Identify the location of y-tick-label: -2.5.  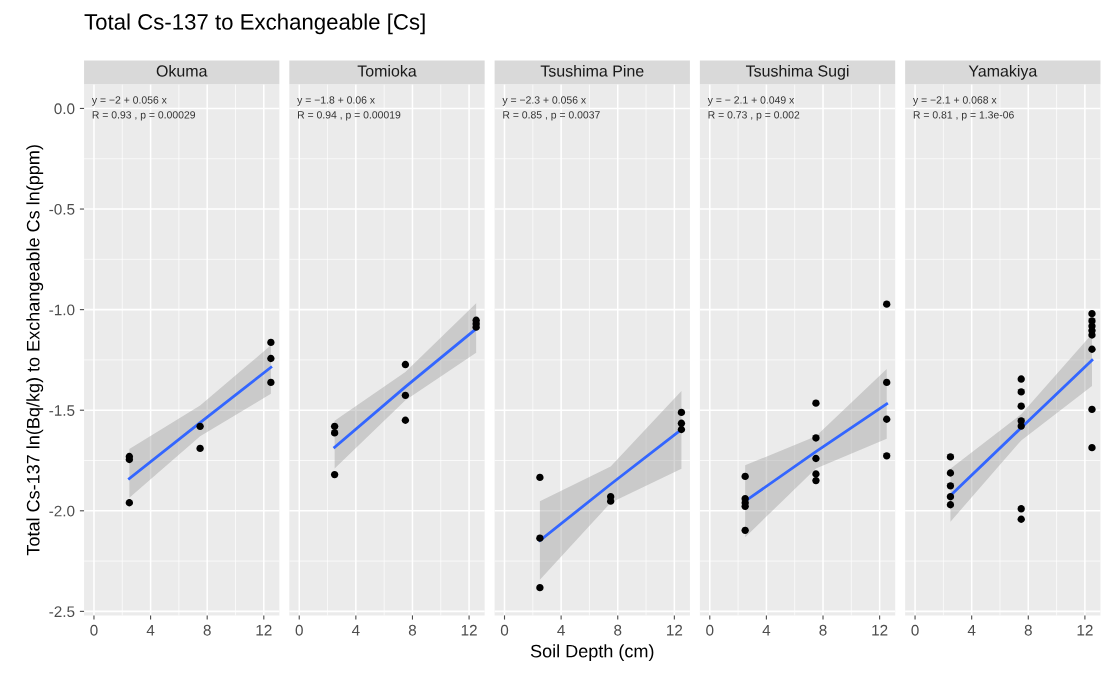
(62, 612).